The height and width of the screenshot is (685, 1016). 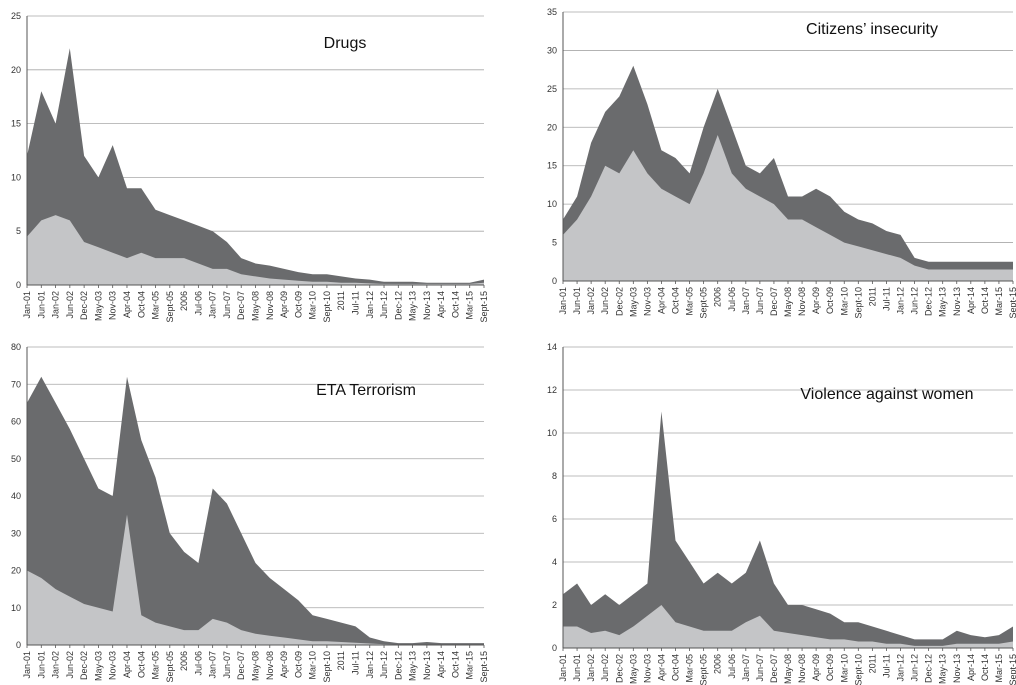 What do you see at coordinates (98, 306) in the screenshot?
I see `x-tick-label: May-03` at bounding box center [98, 306].